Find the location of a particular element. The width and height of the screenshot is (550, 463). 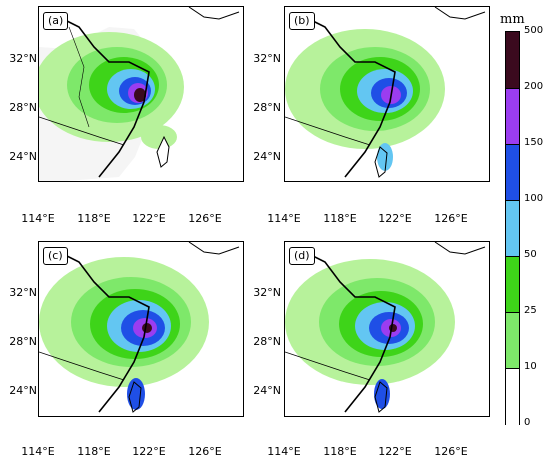

rainfall-map-a is located at coordinates (139, 94).